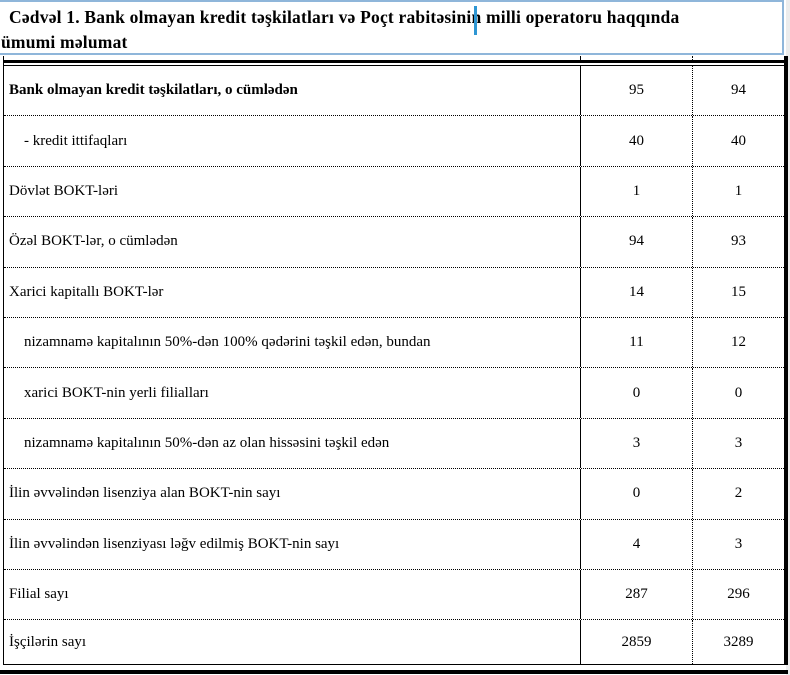  I want to click on row-value-2: 40, so click(738, 140).